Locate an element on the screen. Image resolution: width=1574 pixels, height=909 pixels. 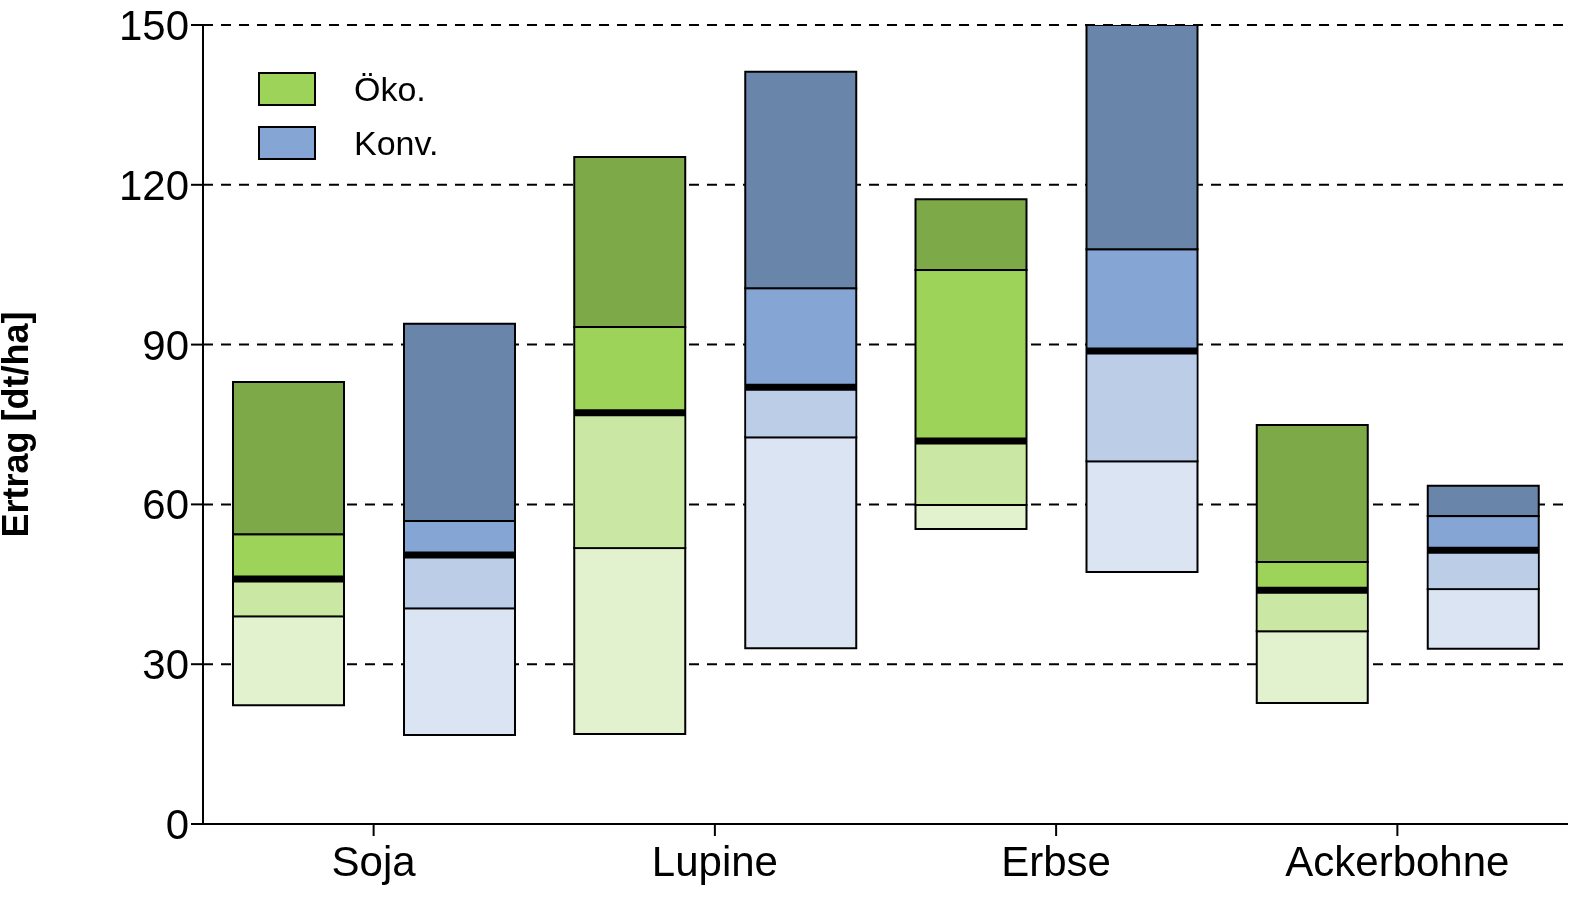
x-tick-label: Ackerbohne is located at coordinates (1397, 861).